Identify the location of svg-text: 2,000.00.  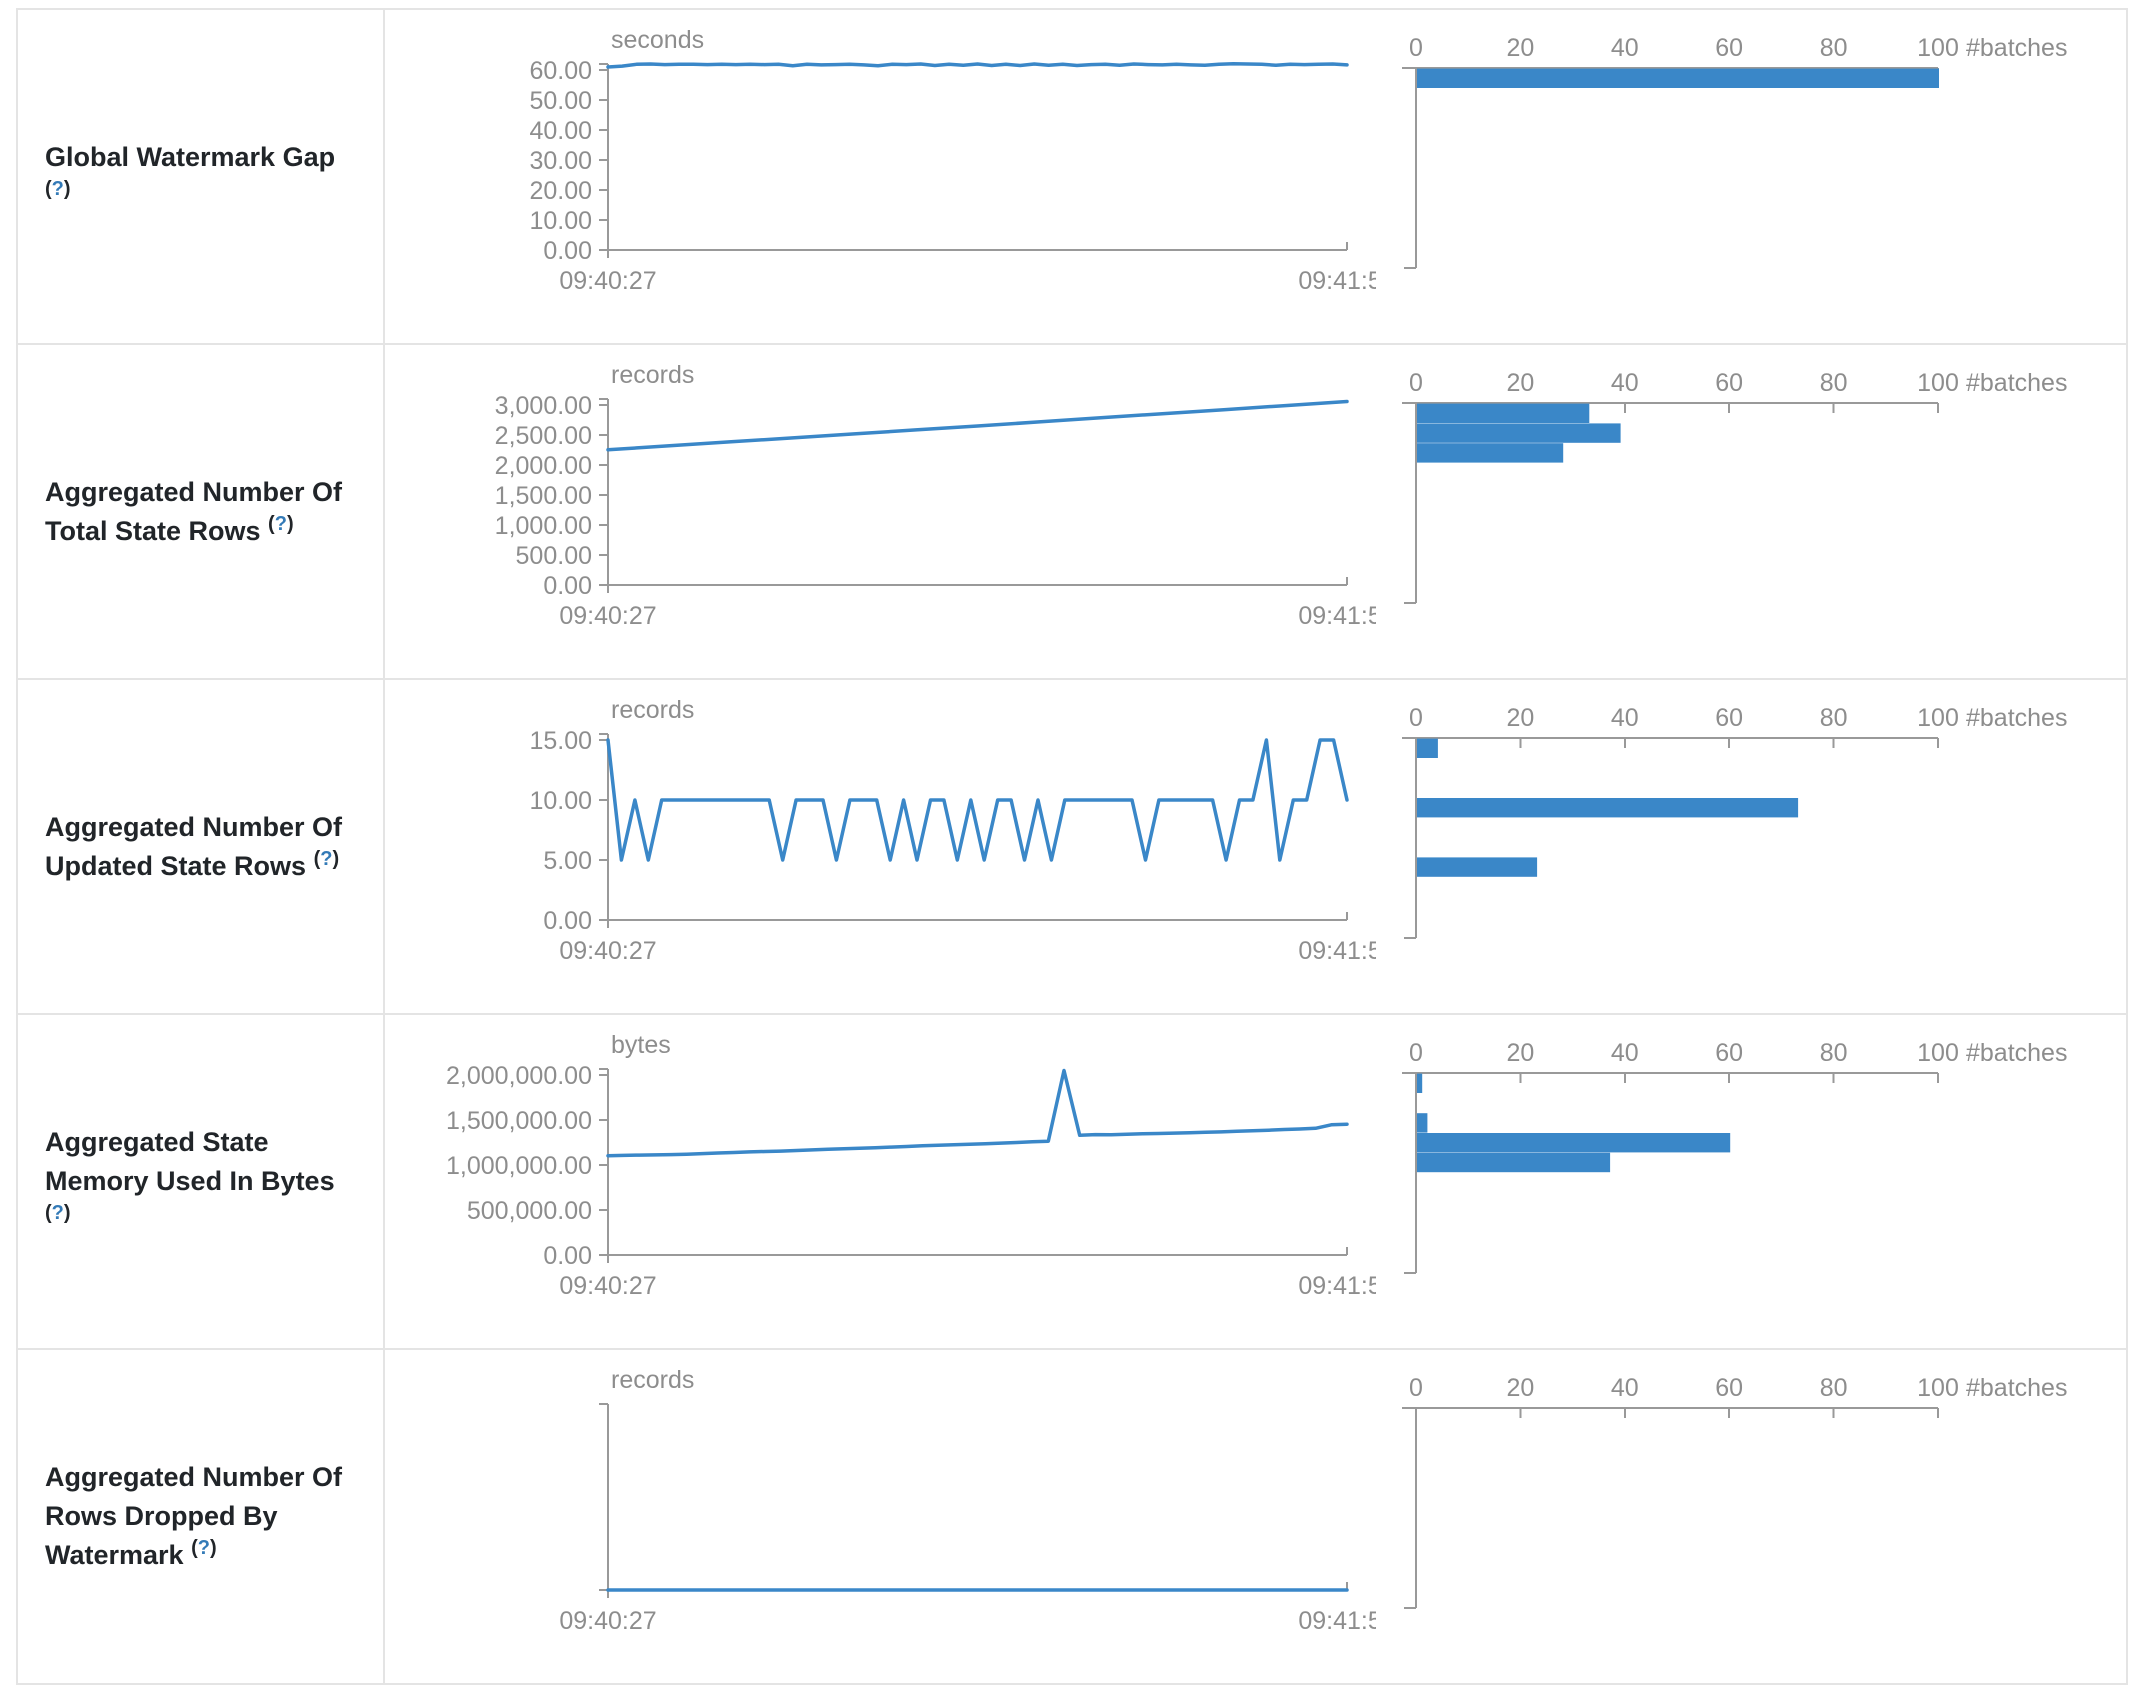
(543, 466).